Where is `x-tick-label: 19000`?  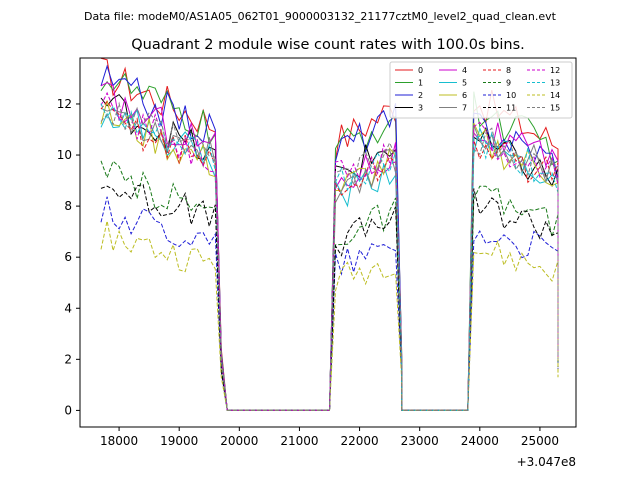 x-tick-label: 19000 is located at coordinates (179, 441).